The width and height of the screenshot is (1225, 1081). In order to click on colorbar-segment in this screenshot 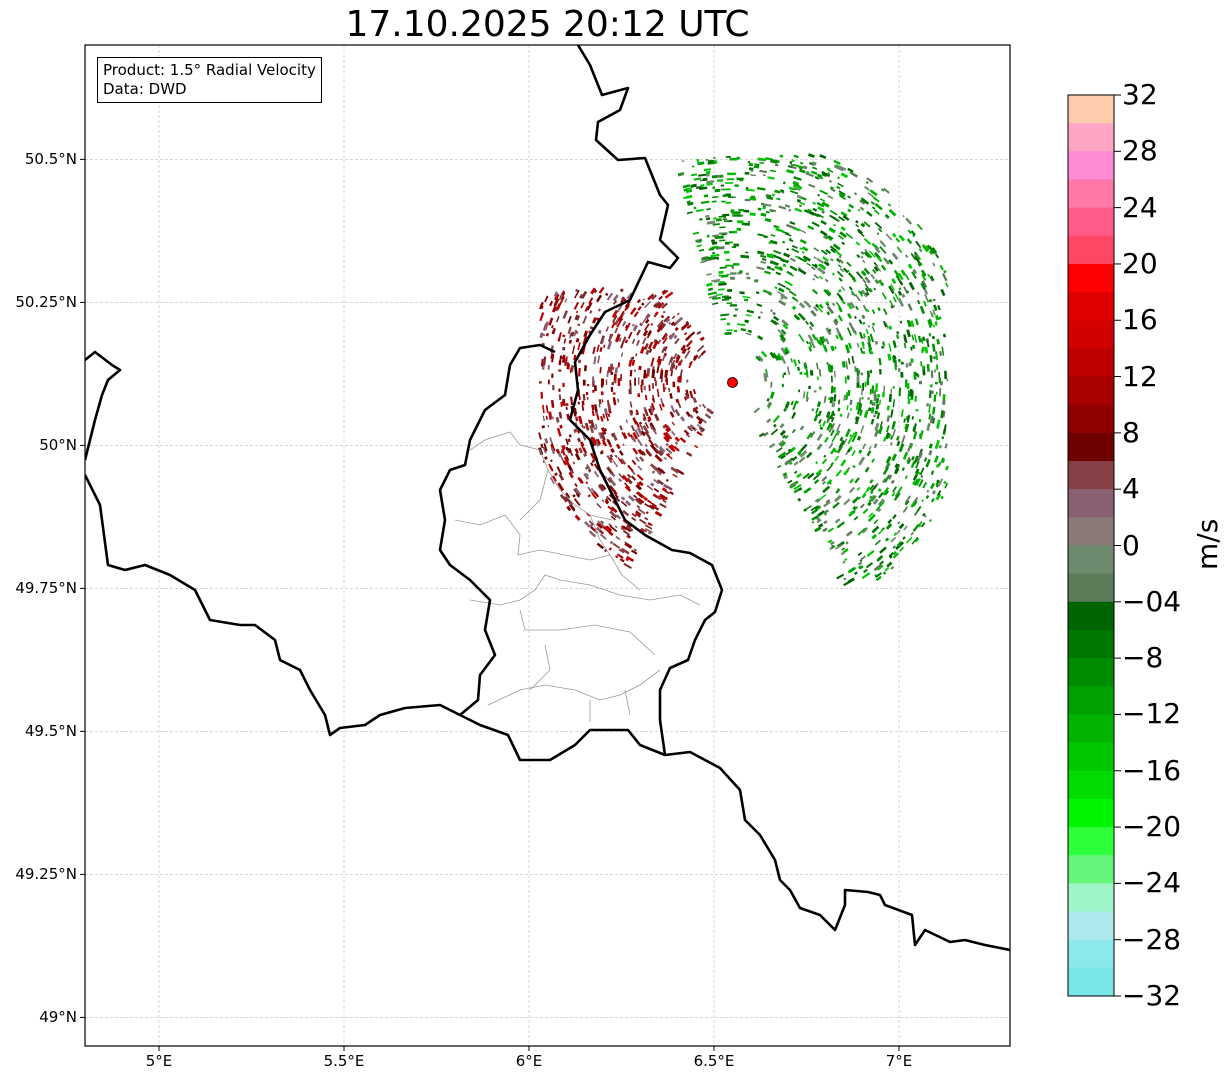, I will do `click(1091, 841)`.